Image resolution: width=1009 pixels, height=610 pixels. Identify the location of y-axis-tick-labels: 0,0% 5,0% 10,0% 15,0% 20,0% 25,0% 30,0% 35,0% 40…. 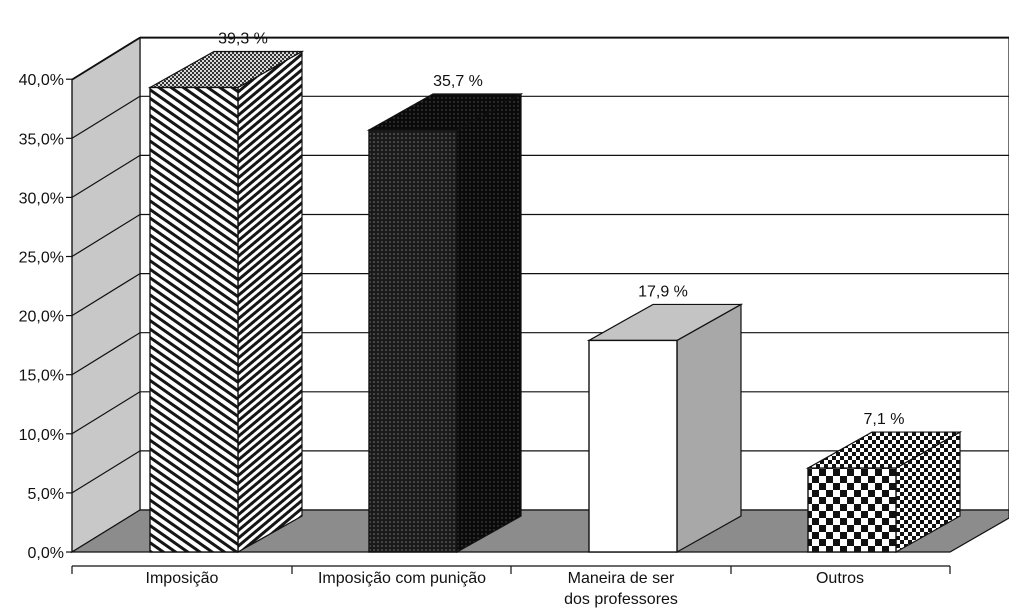
(46, 317).